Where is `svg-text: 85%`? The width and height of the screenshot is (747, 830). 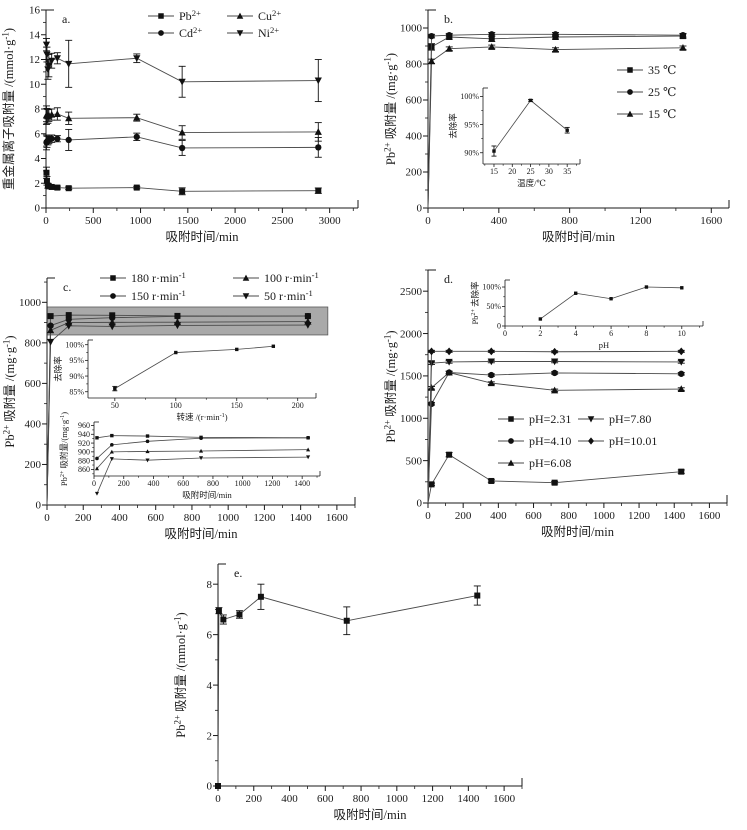 svg-text: 85% is located at coordinates (76, 391).